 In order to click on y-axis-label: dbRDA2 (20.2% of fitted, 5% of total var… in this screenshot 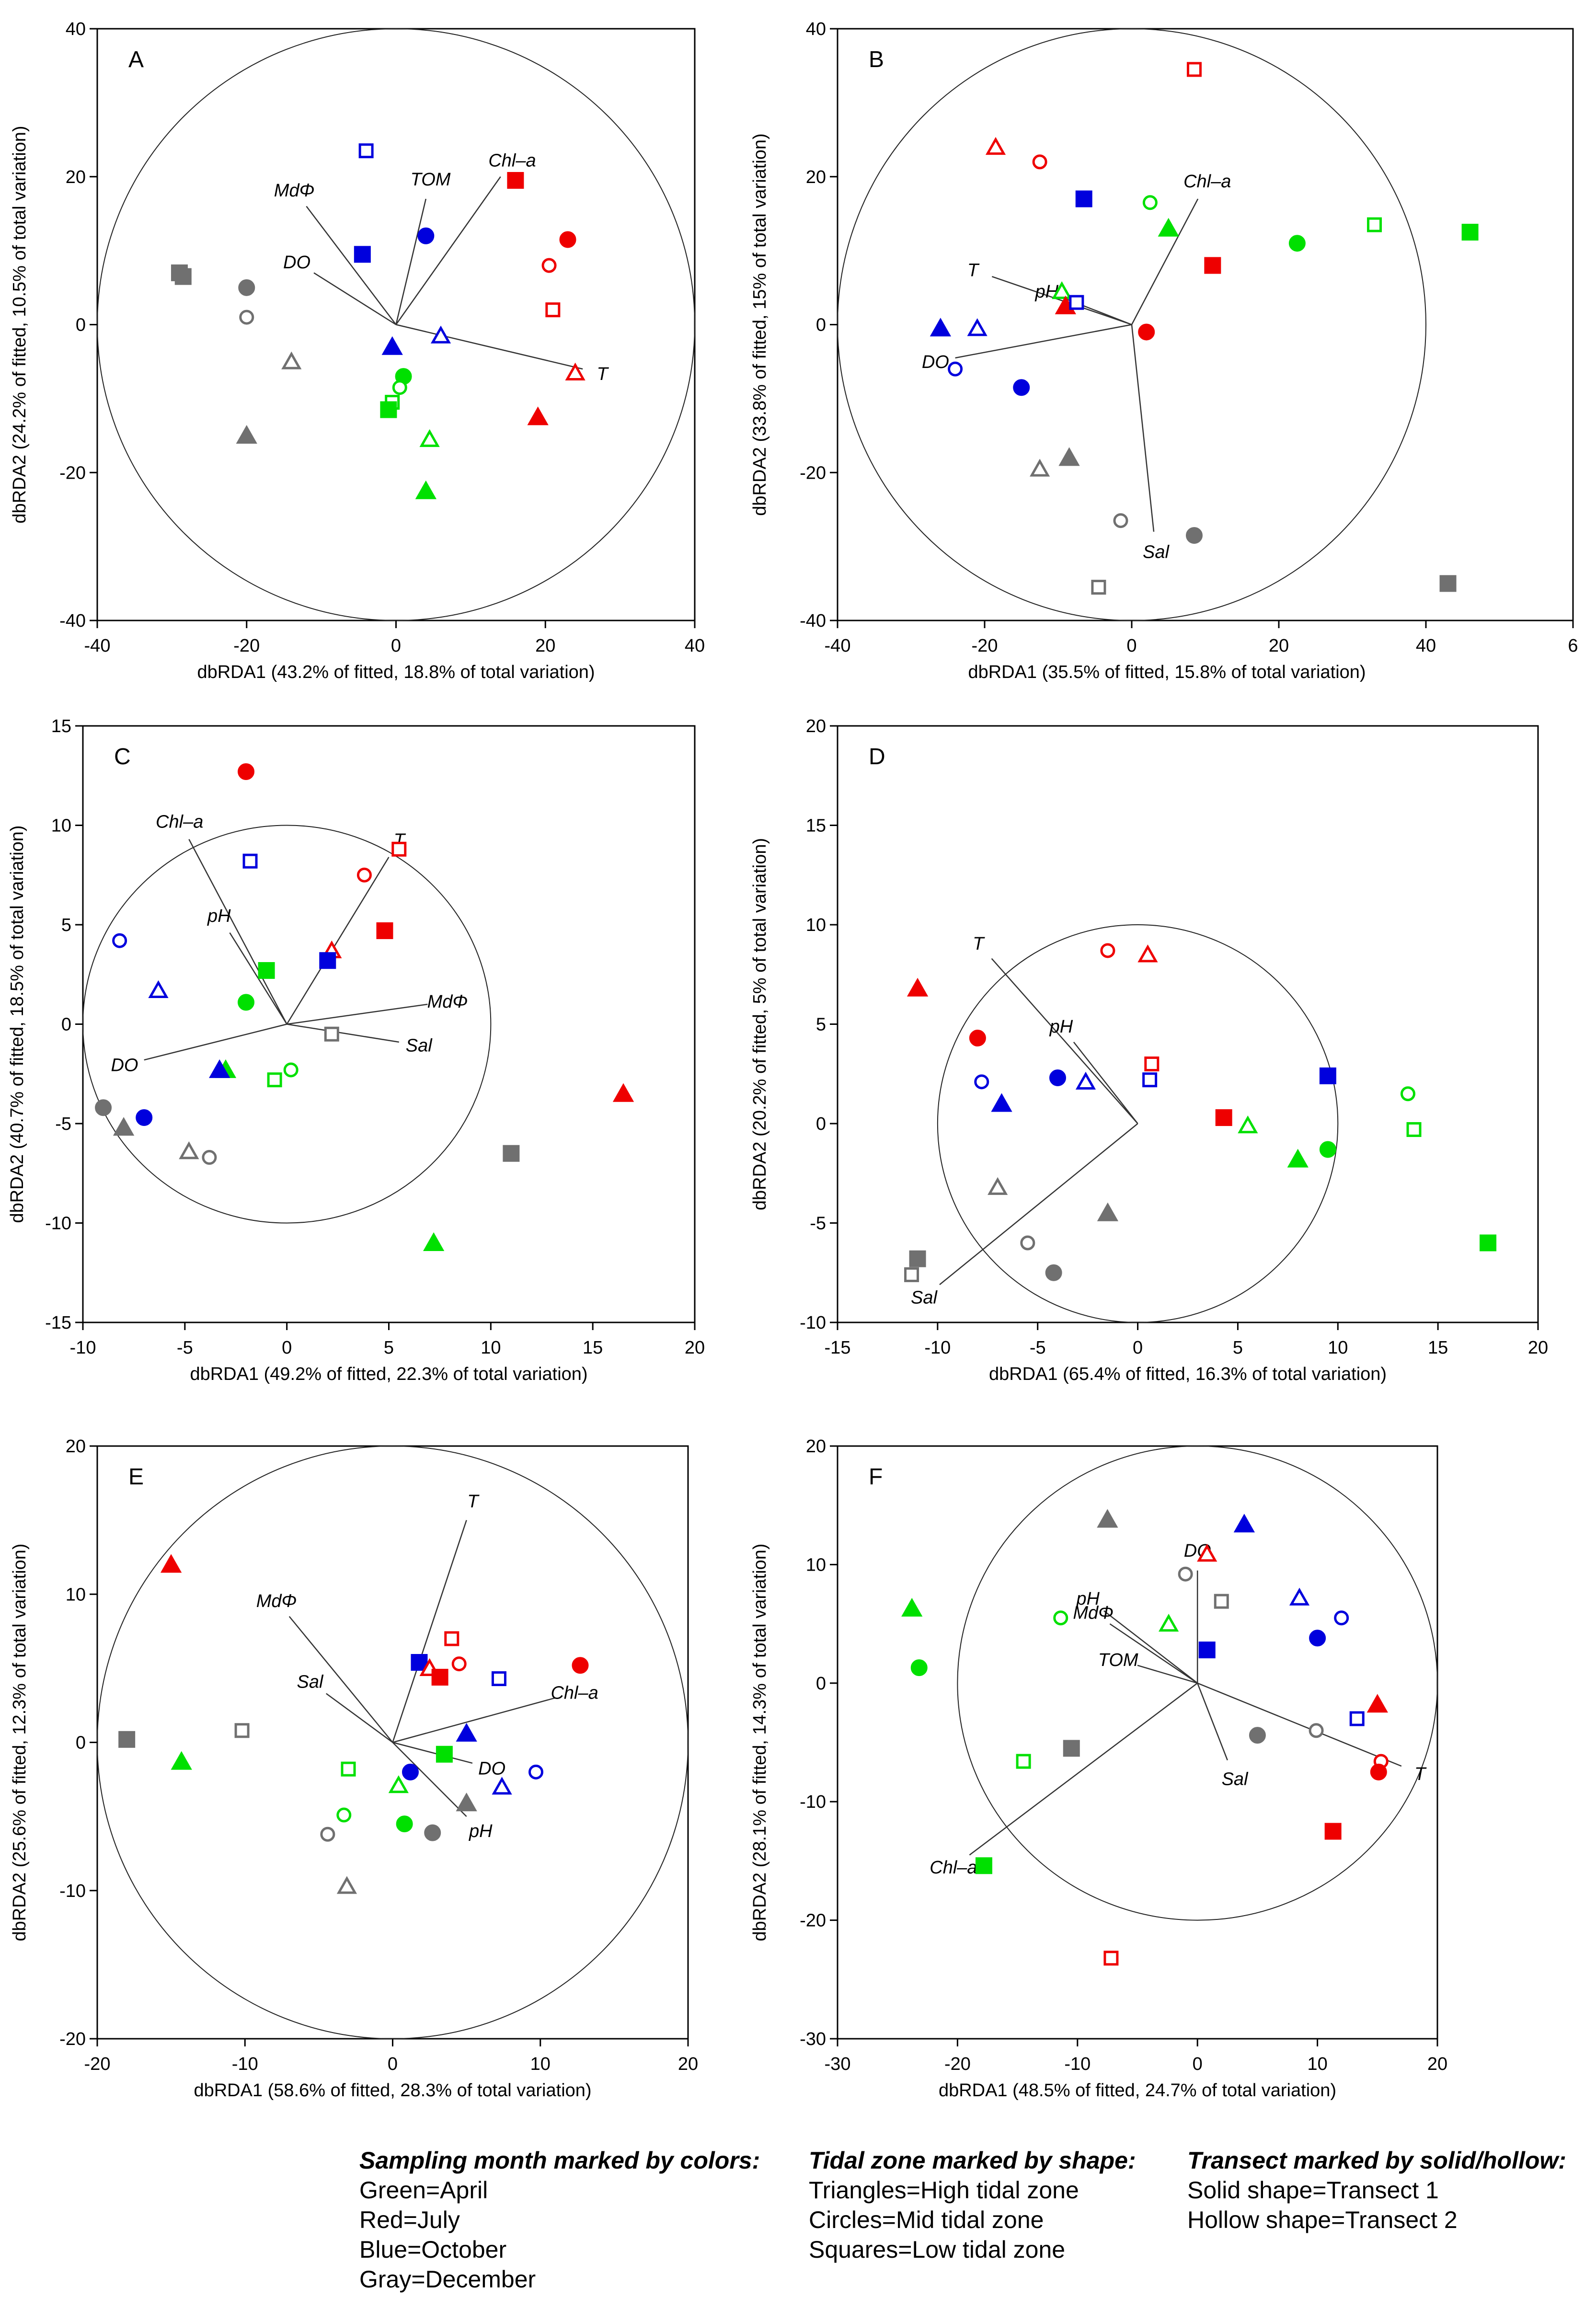, I will do `click(760, 1024)`.